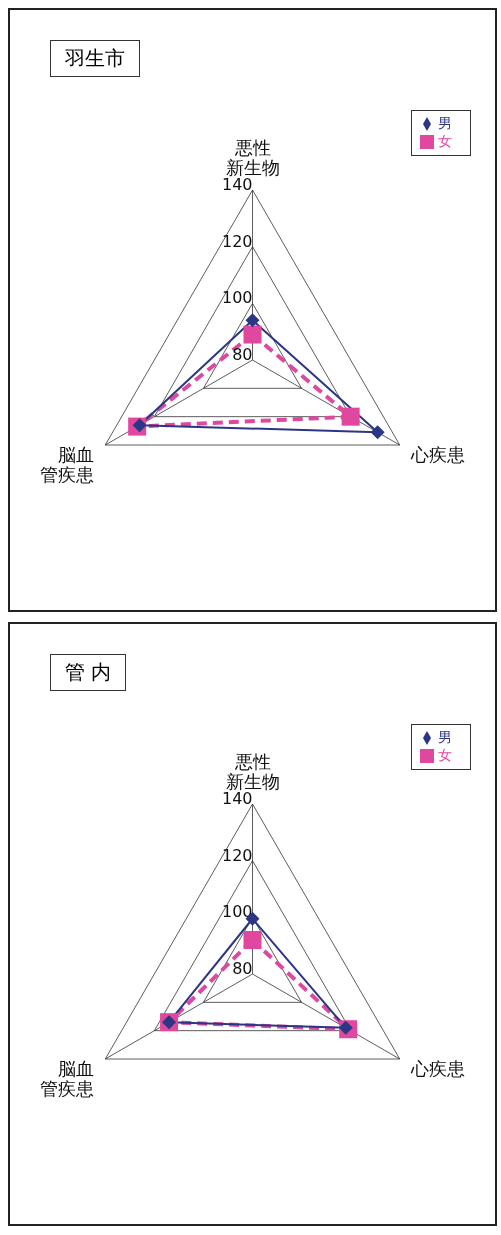  Describe the element at coordinates (95, 58) in the screenshot. I see `chart-title: 羽生市` at that location.